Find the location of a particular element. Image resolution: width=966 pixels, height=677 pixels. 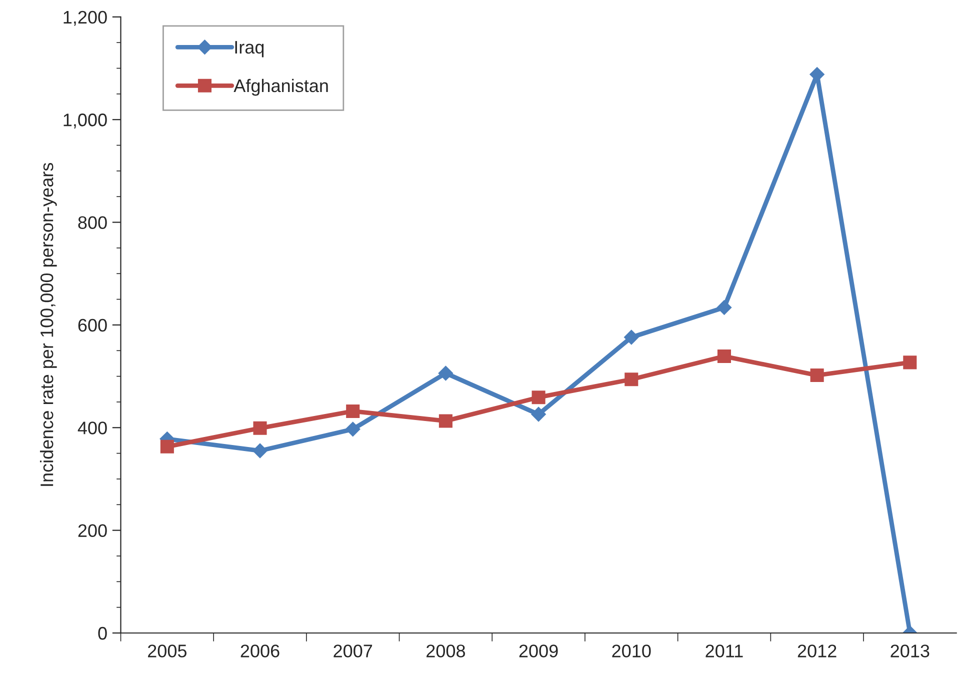

x-tick-label: 2008 is located at coordinates (445, 651).